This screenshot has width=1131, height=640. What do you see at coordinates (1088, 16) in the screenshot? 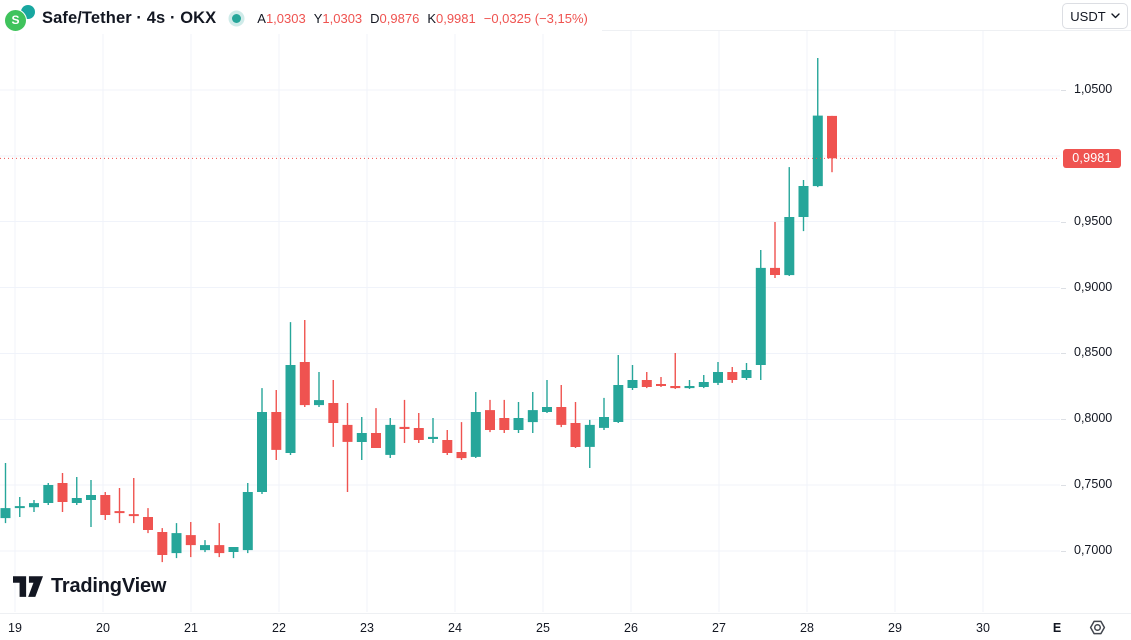
I see `currency-dropdown-label: USDT` at bounding box center [1088, 16].